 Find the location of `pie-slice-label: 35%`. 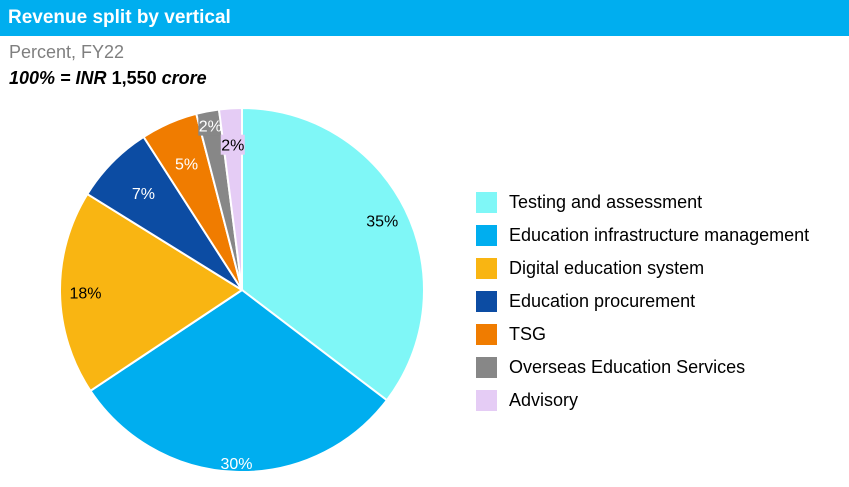

pie-slice-label: 35% is located at coordinates (382, 221).